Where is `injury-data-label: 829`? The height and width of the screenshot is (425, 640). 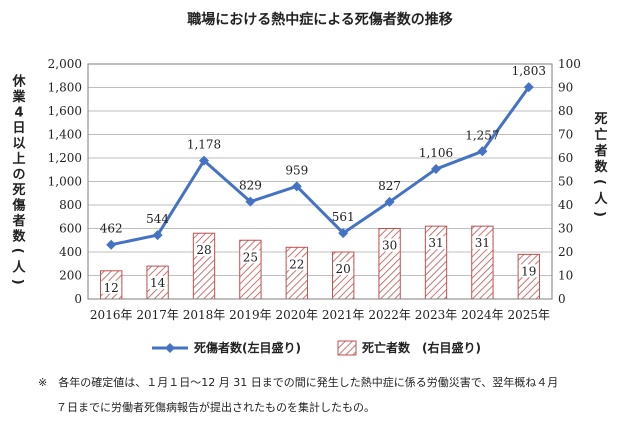
injury-data-label: 829 is located at coordinates (250, 186).